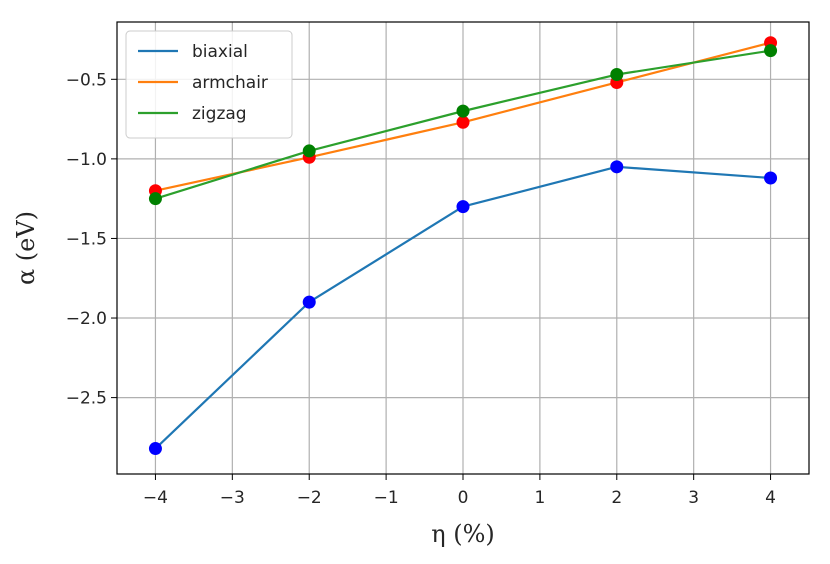  What do you see at coordinates (86, 239) in the screenshot?
I see `y-tick-label: −1.5` at bounding box center [86, 239].